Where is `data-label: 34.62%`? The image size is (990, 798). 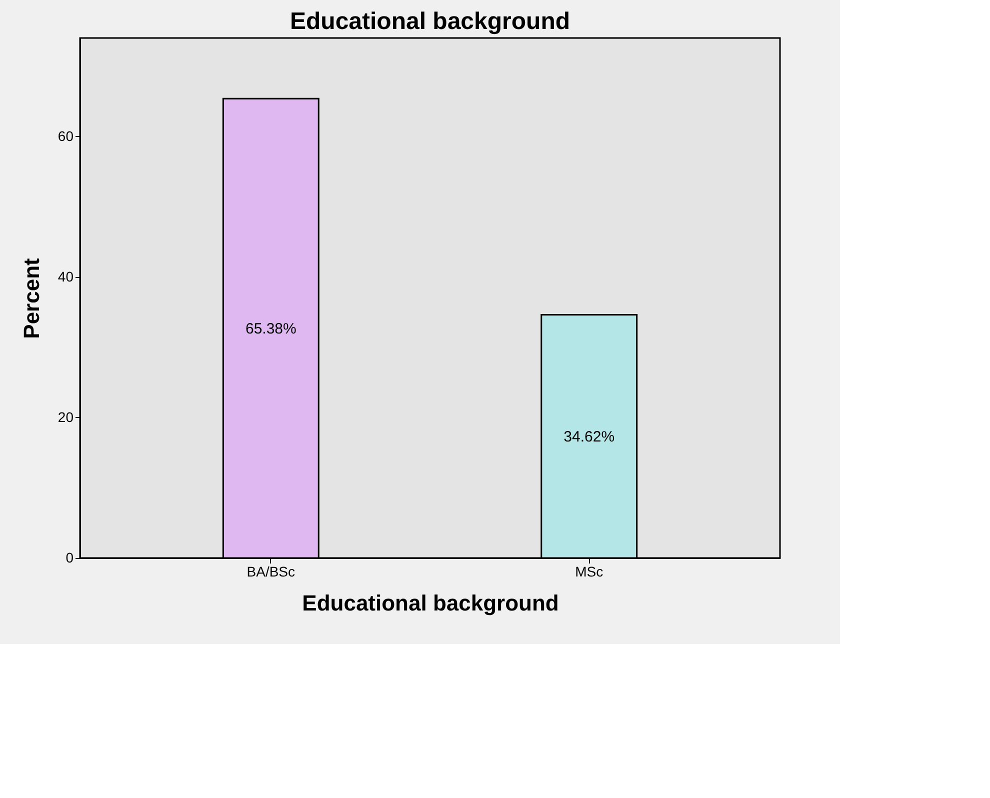 data-label: 34.62% is located at coordinates (589, 437).